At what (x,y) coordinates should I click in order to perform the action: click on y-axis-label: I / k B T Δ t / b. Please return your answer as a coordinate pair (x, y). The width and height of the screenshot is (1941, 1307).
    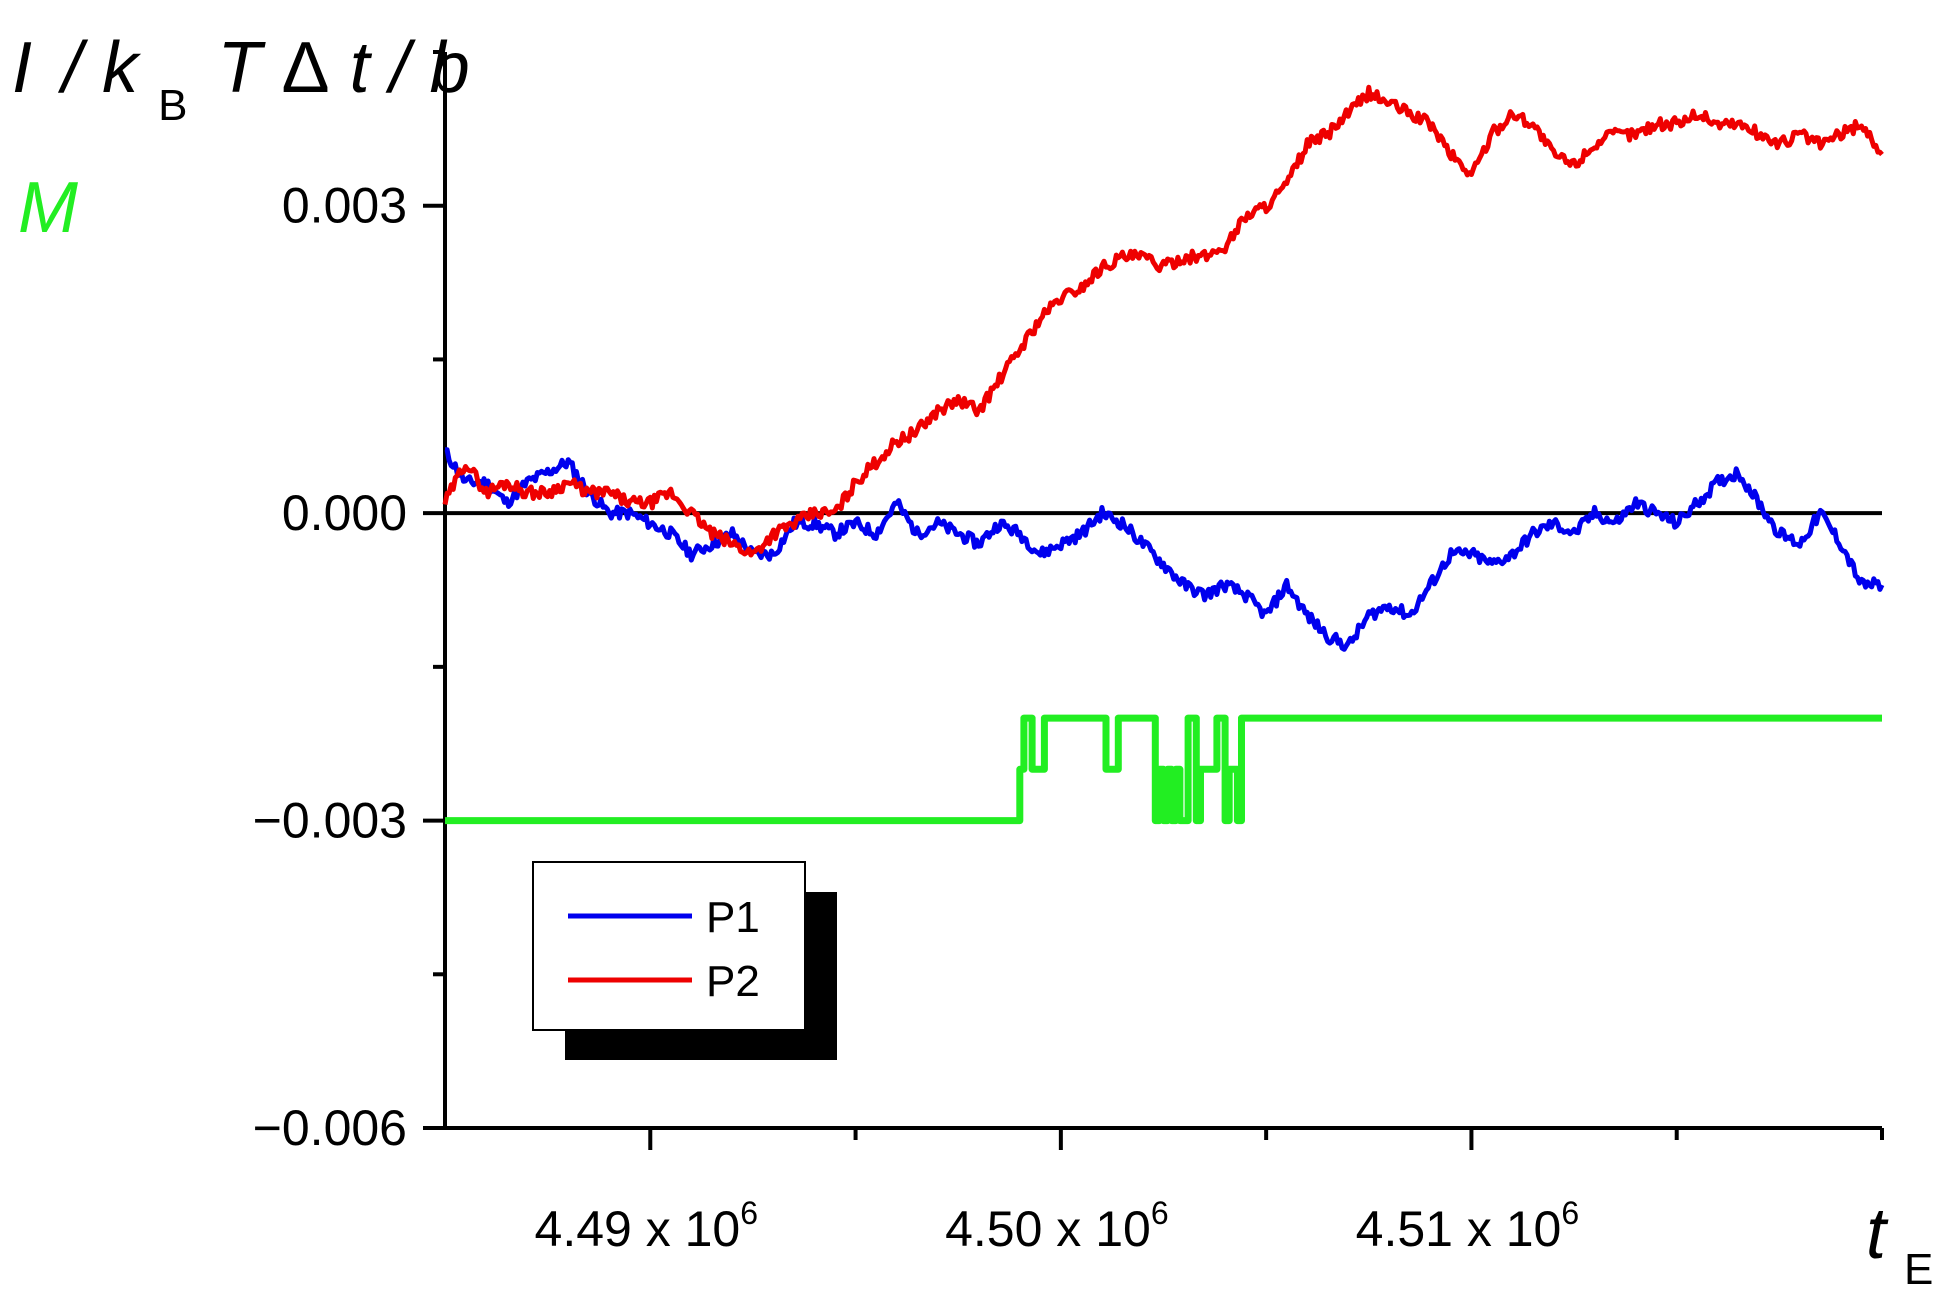
    Looking at the image, I should click on (241, 82).